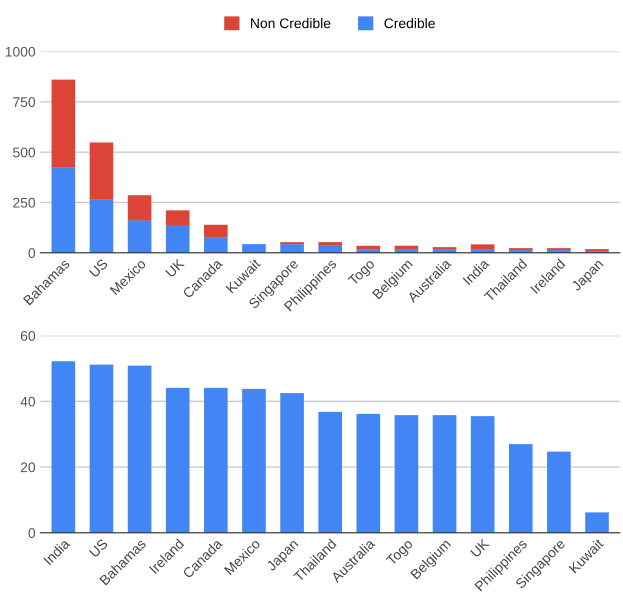  What do you see at coordinates (24, 203) in the screenshot?
I see `y-tick-label: 250` at bounding box center [24, 203].